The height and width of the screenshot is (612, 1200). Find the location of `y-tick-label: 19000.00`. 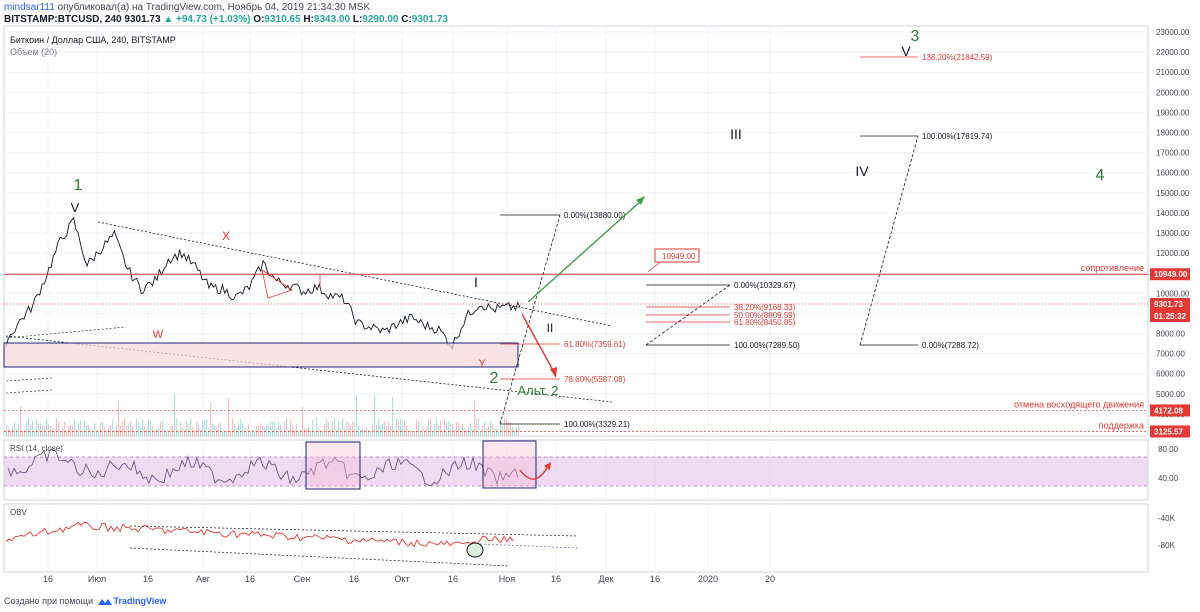

y-tick-label: 19000.00 is located at coordinates (1173, 112).